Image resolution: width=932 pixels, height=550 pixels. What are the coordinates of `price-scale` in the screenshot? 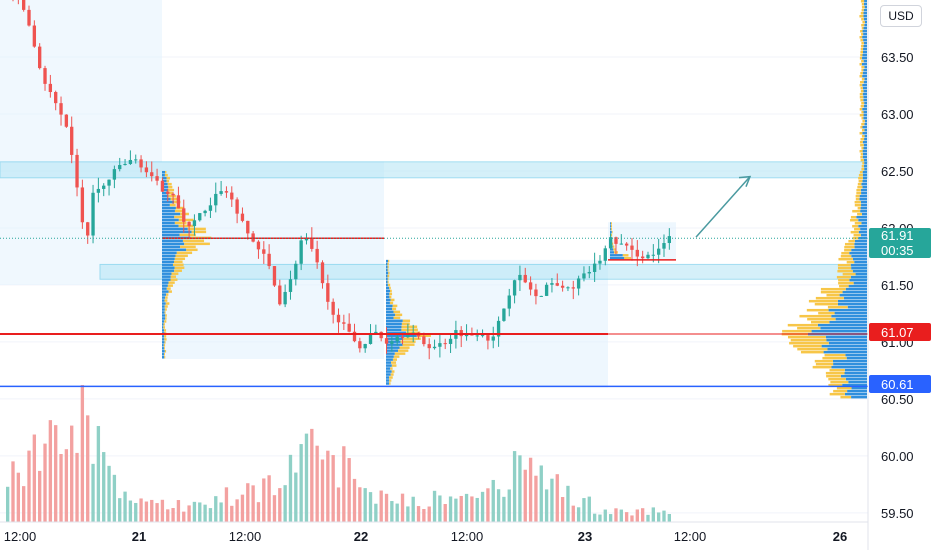 It's located at (900, 275).